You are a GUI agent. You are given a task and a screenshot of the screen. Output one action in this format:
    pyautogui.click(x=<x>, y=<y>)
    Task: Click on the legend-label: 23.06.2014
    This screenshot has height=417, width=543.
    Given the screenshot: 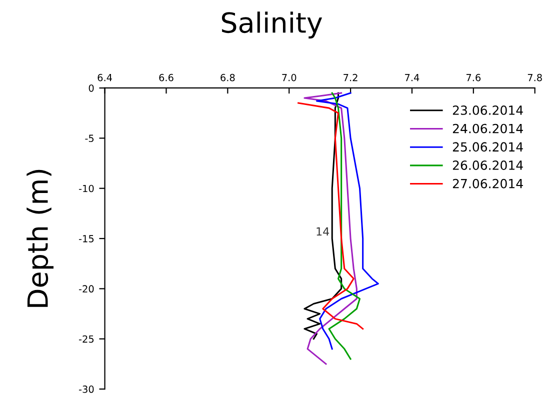 What is the action you would take?
    pyautogui.click(x=487, y=110)
    